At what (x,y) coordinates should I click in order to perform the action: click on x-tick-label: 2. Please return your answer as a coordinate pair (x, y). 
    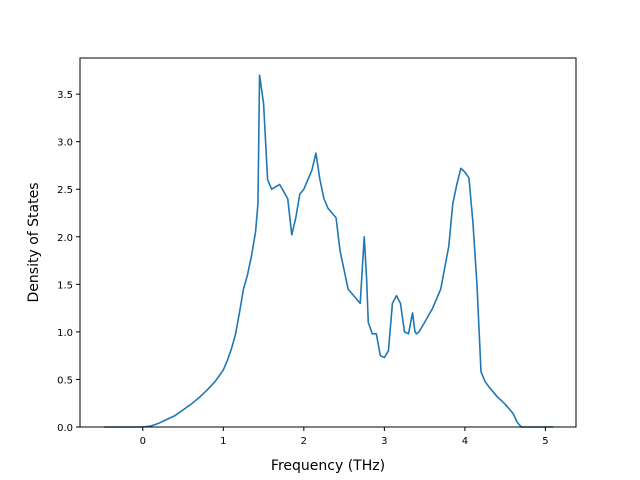
    Looking at the image, I should click on (304, 441).